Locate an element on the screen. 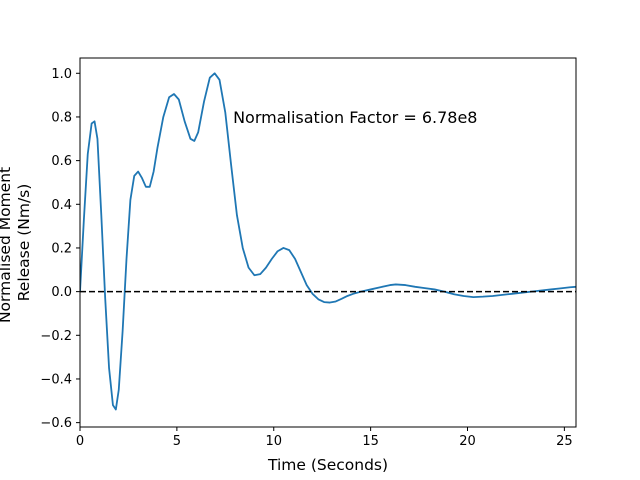 Image resolution: width=640 pixels, height=480 pixels. y-axis-label-line-2: Release (Nm/s) is located at coordinates (24, 243).